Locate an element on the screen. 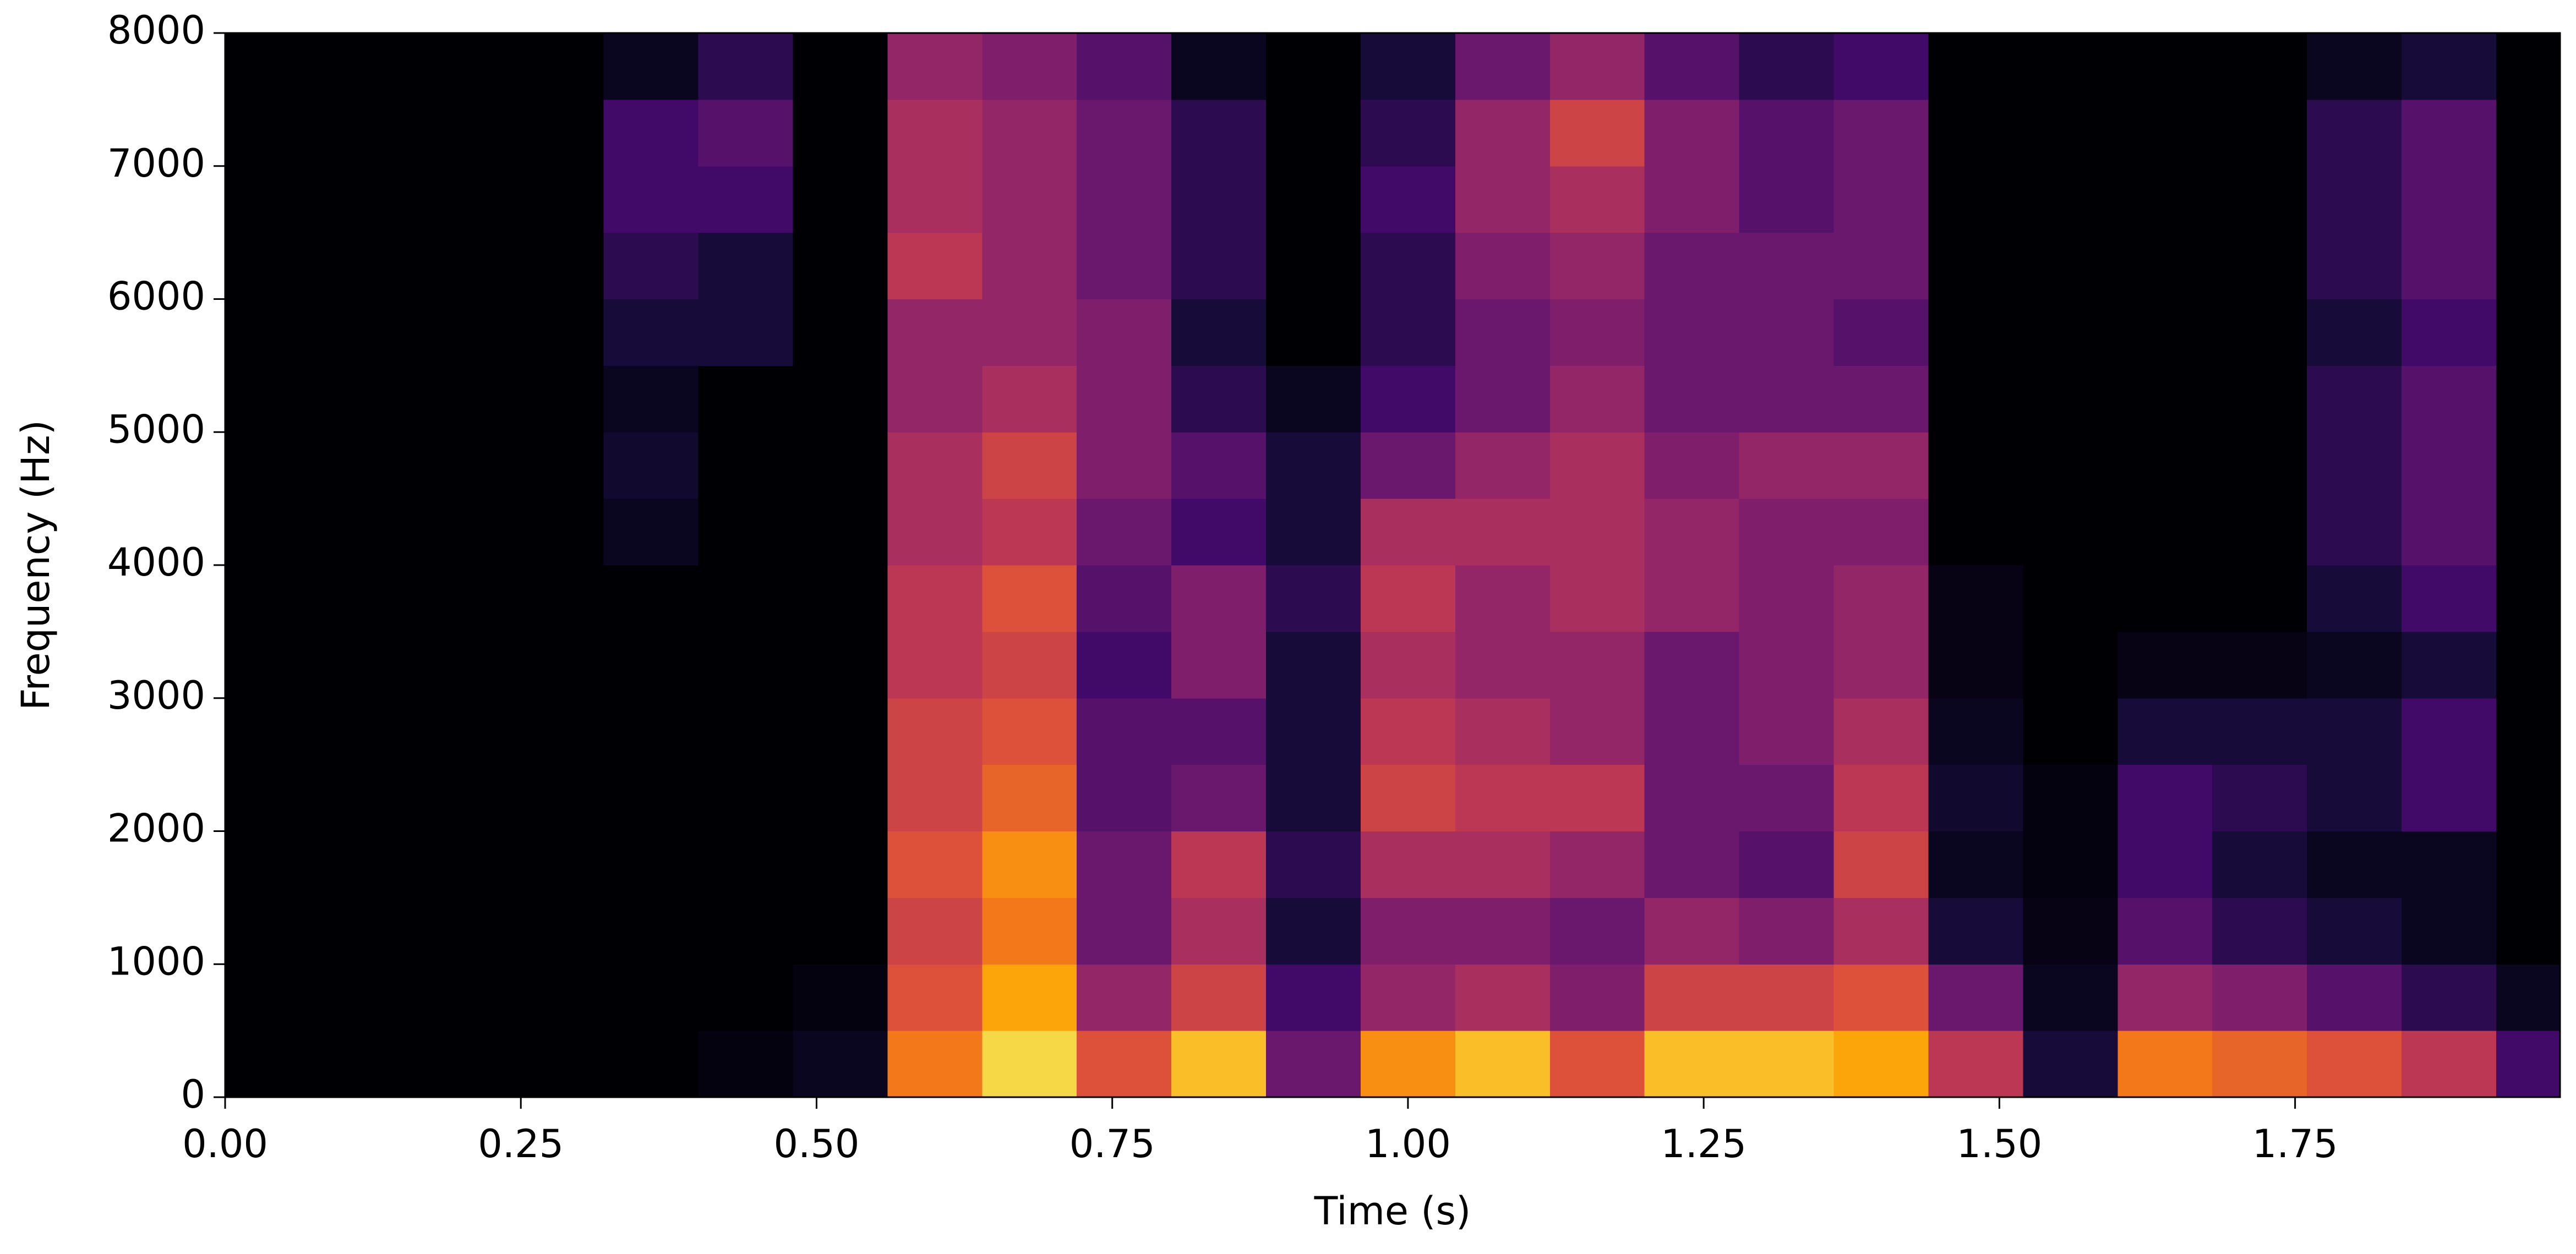 This screenshot has width=2576, height=1254. x-tick-label: 1.50 is located at coordinates (1999, 1144).